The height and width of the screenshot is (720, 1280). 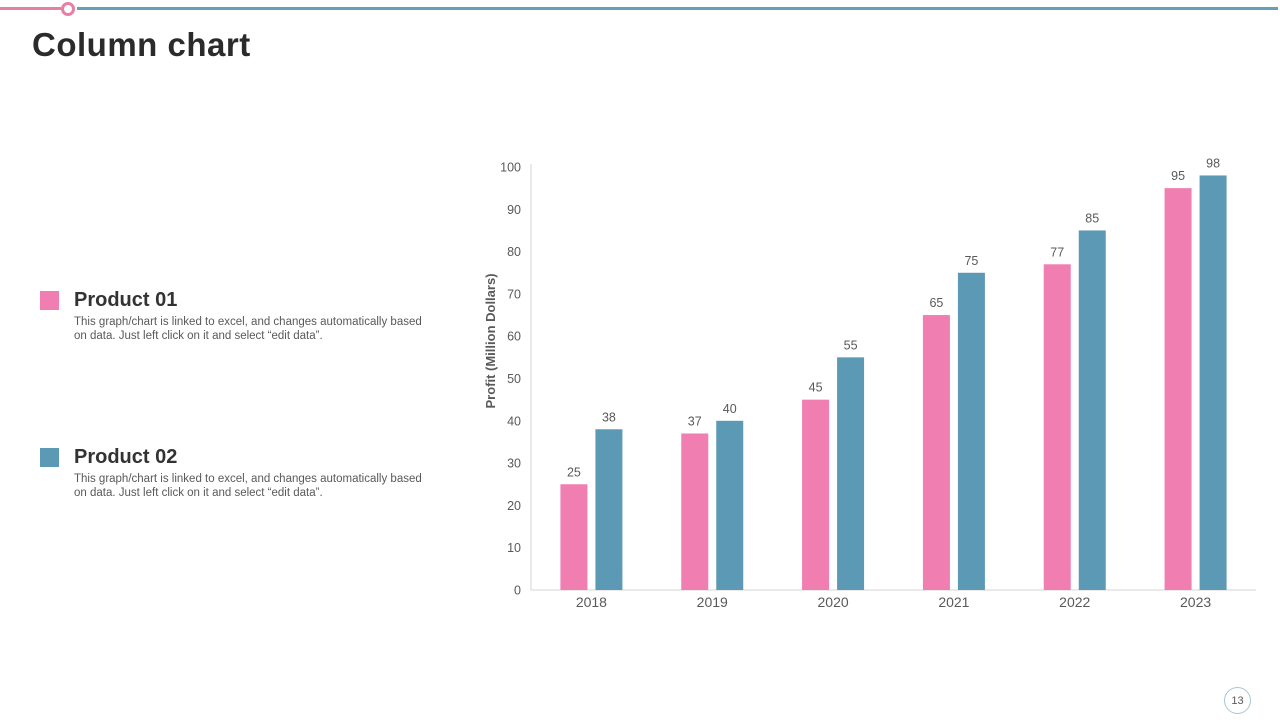 What do you see at coordinates (971, 261) in the screenshot?
I see `bar-value-label: 75` at bounding box center [971, 261].